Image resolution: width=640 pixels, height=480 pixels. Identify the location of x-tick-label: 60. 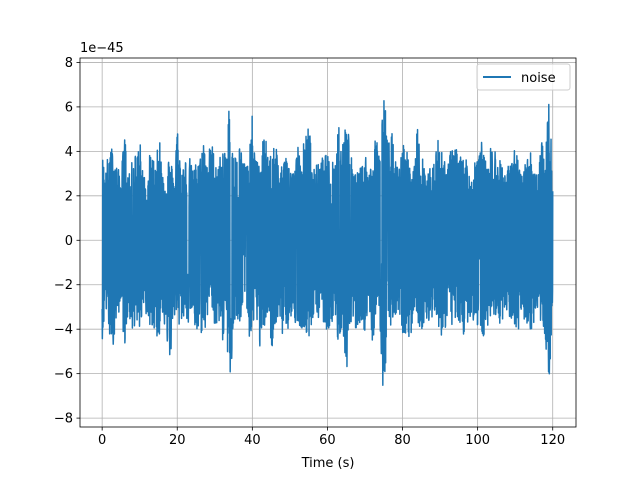
(327, 440).